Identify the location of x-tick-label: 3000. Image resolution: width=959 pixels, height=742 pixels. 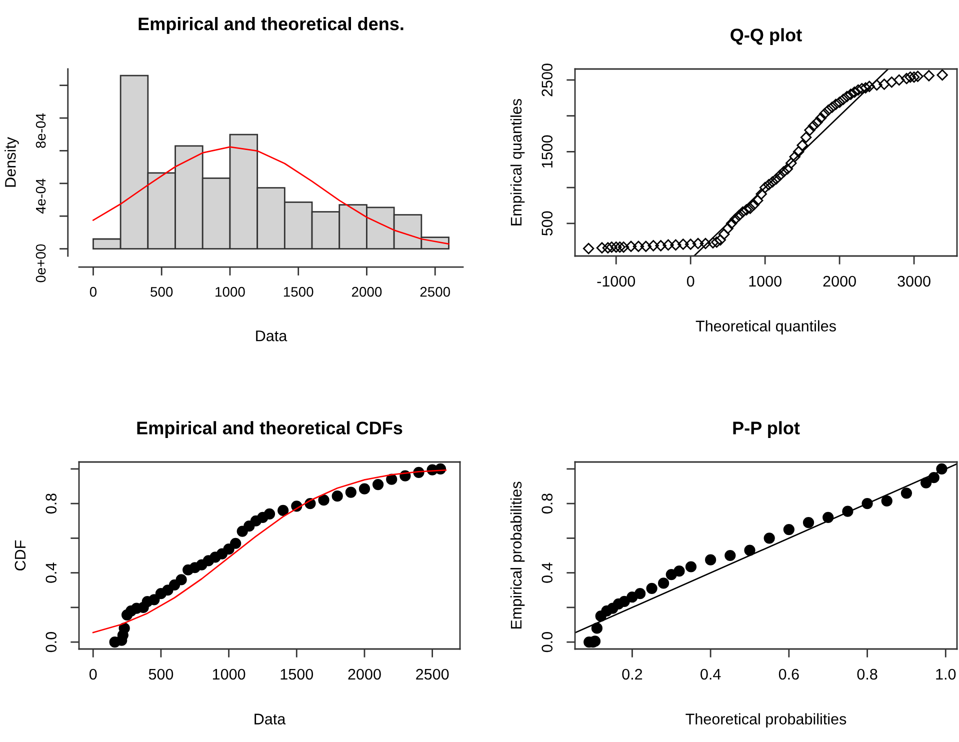
(914, 281).